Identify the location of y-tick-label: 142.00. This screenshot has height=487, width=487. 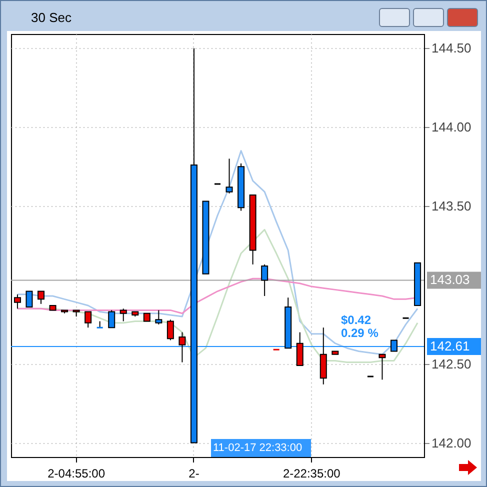
(452, 442).